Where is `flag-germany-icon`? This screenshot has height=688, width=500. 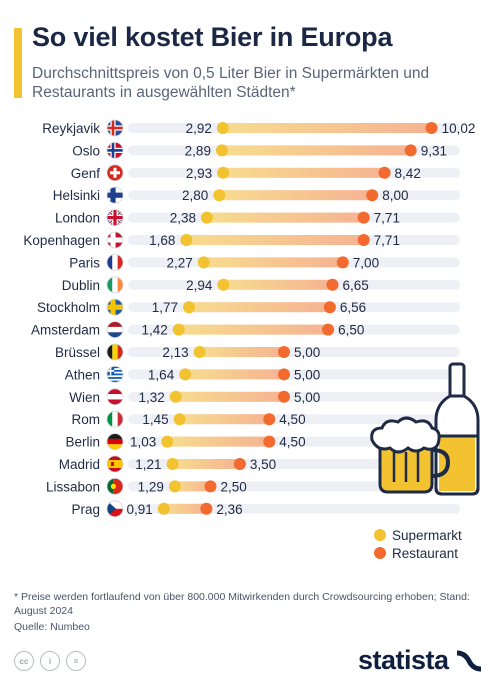
flag-germany-icon is located at coordinates (115, 442).